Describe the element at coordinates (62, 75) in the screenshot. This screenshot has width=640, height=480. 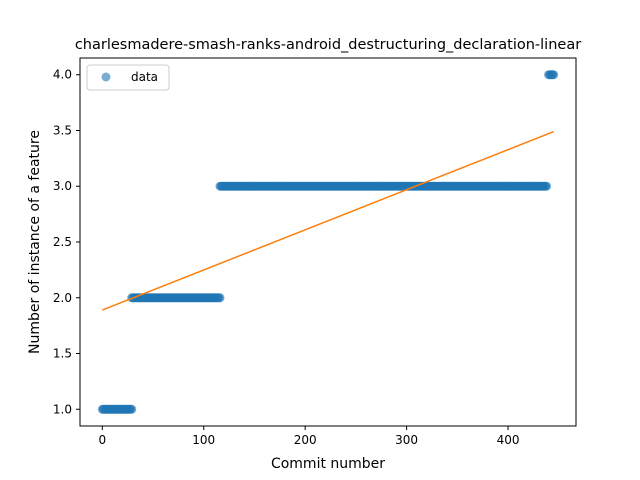
I see `y-tick-label: 4.0` at that location.